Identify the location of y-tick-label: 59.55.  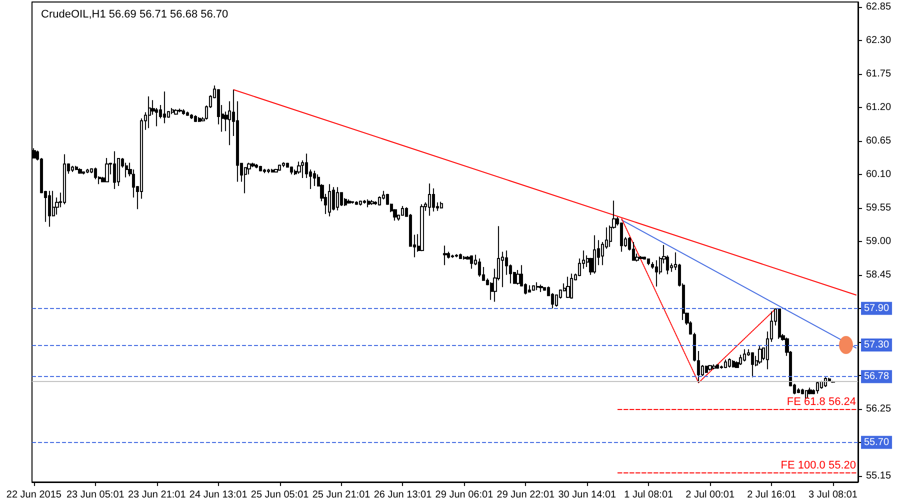
(879, 208).